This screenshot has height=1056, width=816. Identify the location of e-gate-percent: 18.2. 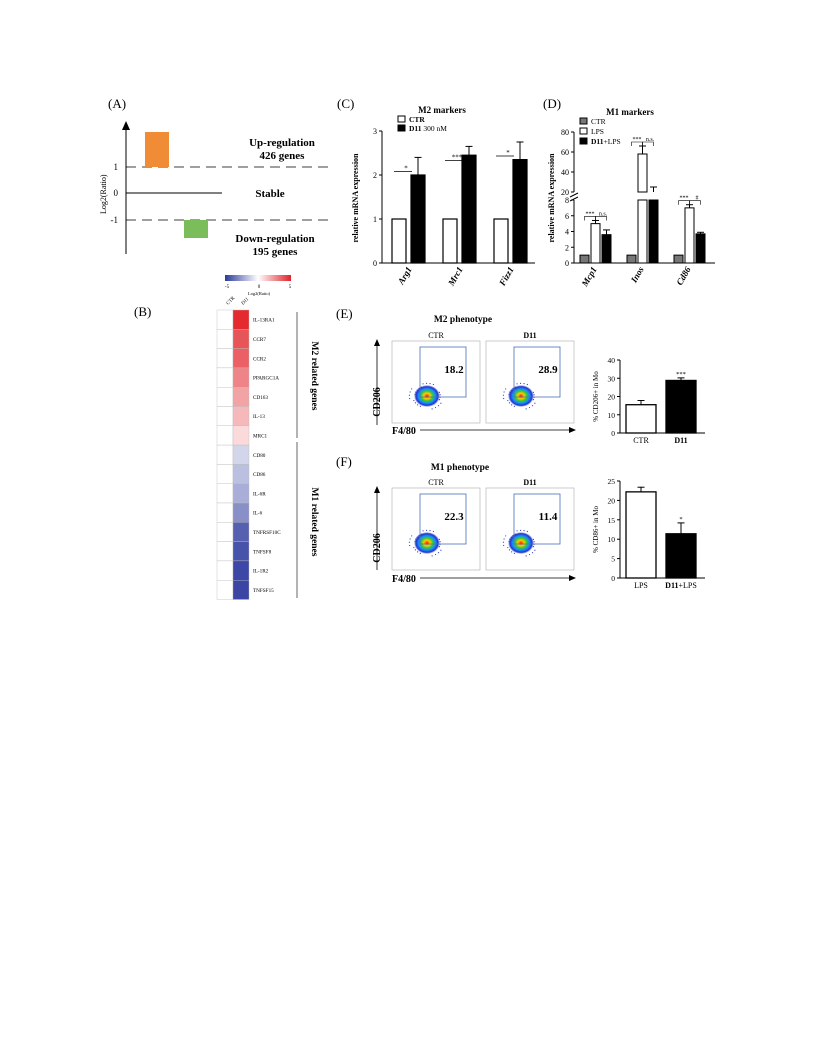
(454, 370).